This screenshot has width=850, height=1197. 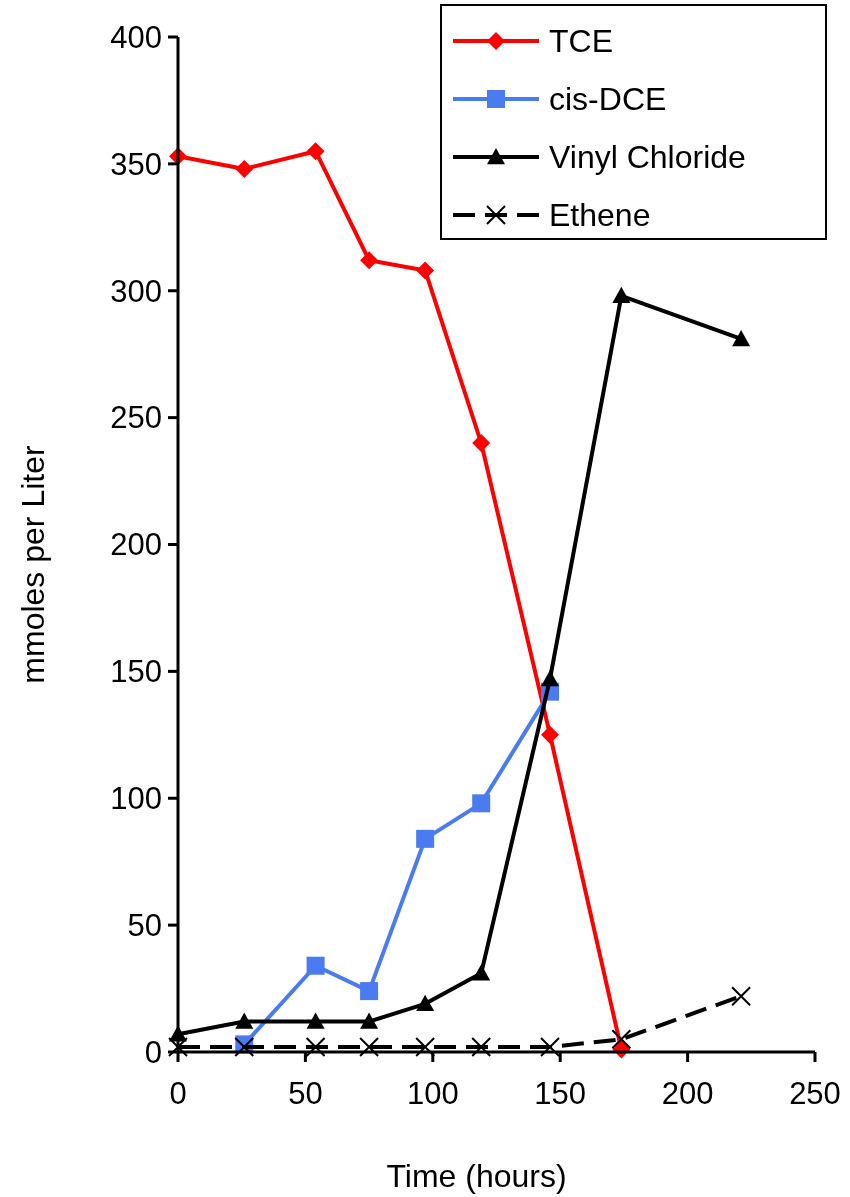 What do you see at coordinates (581, 41) in the screenshot?
I see `legend-label: TCE` at bounding box center [581, 41].